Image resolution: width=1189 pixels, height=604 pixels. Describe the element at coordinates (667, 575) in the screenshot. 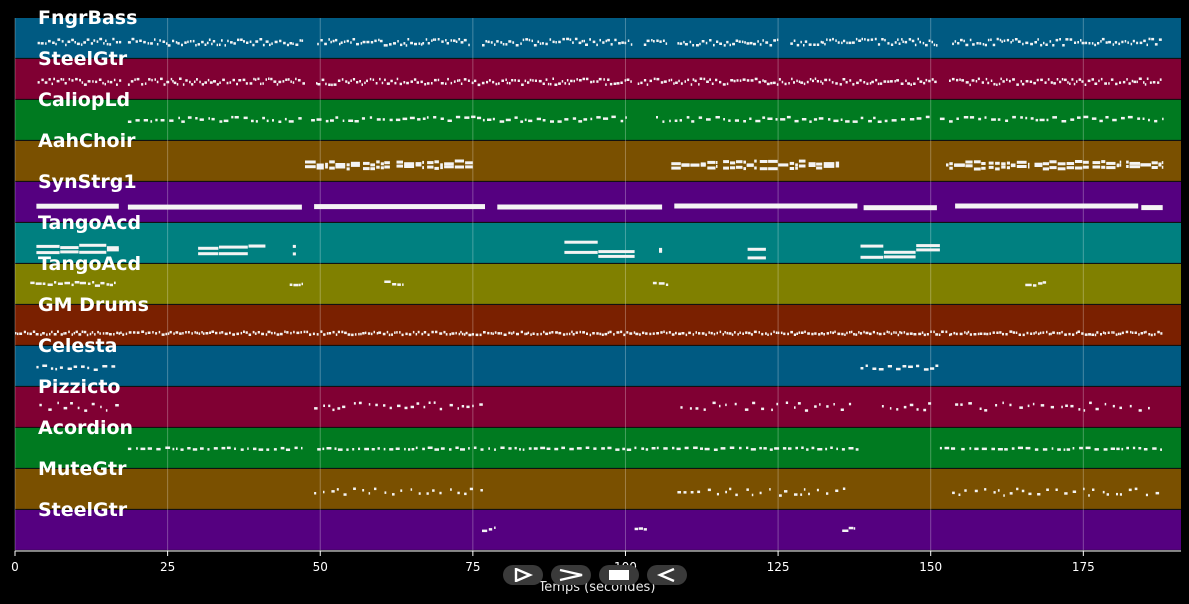

I see `rewind-button` at that location.